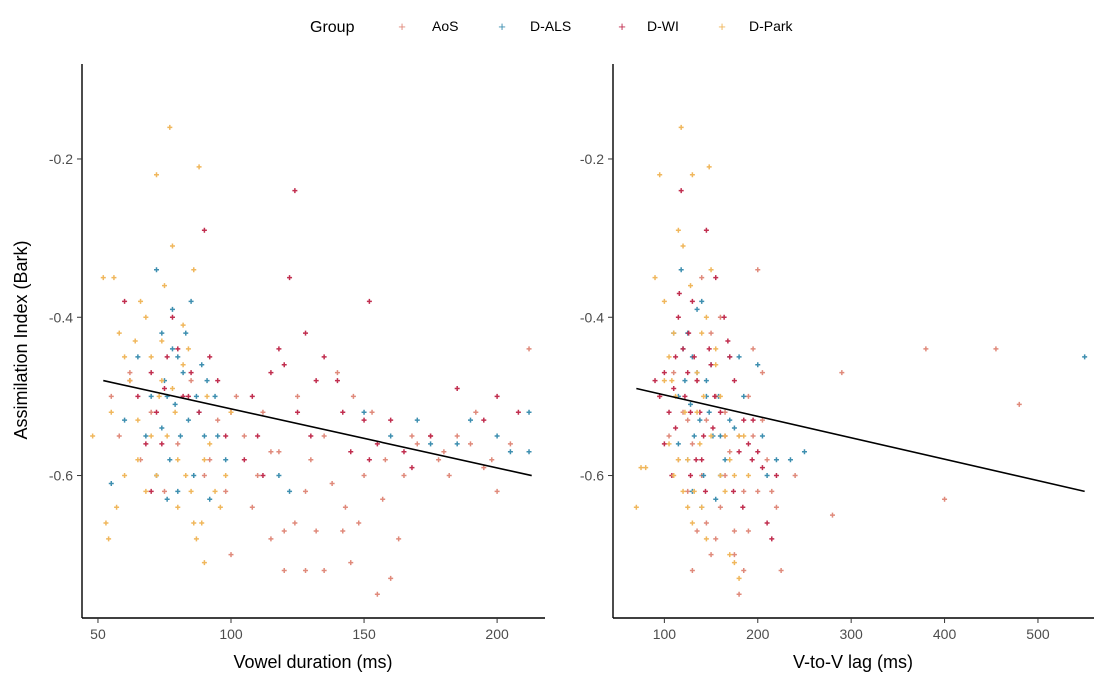  What do you see at coordinates (755, 26) in the screenshot?
I see `legend-entry-d-park: + D-Park` at bounding box center [755, 26].